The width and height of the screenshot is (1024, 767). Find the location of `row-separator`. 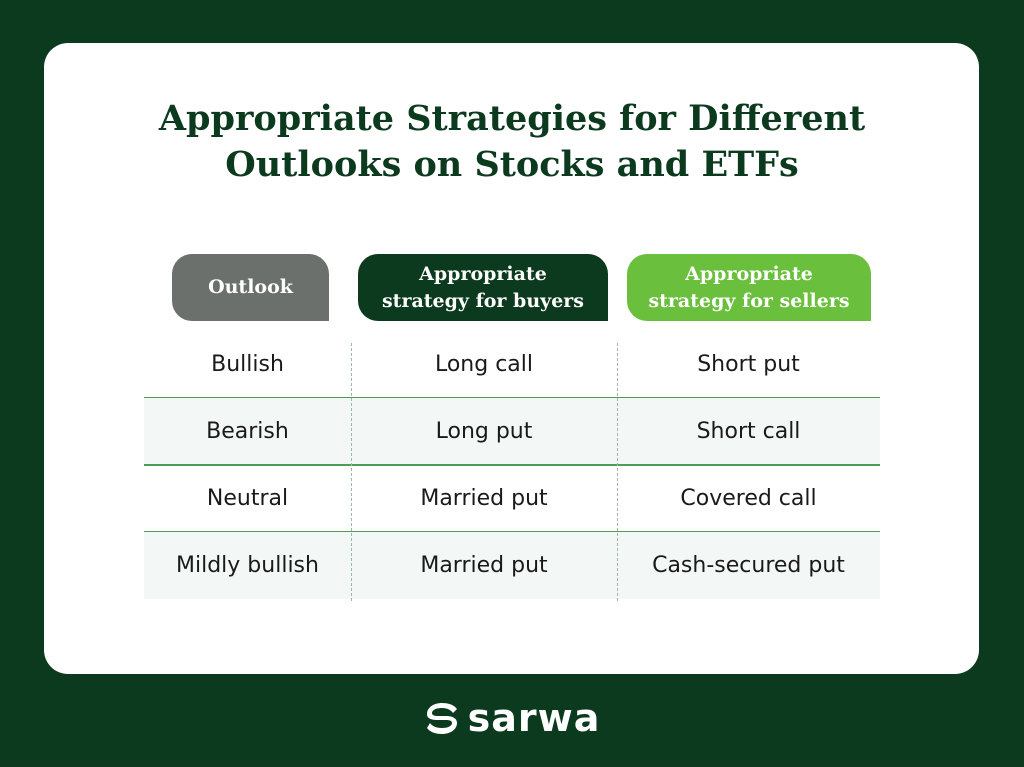

row-separator is located at coordinates (512, 465).